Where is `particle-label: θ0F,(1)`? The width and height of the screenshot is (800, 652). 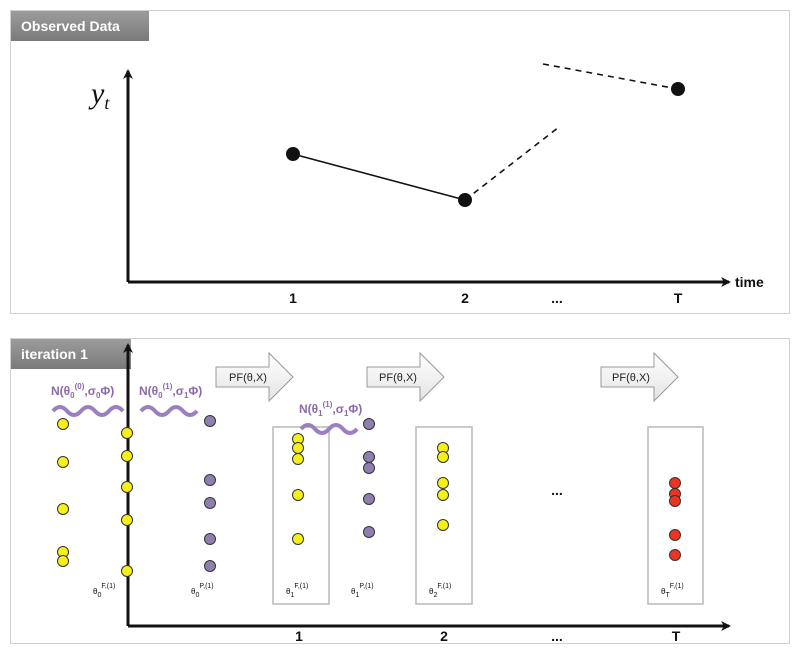 particle-label: θ0F,(1) is located at coordinates (104, 591).